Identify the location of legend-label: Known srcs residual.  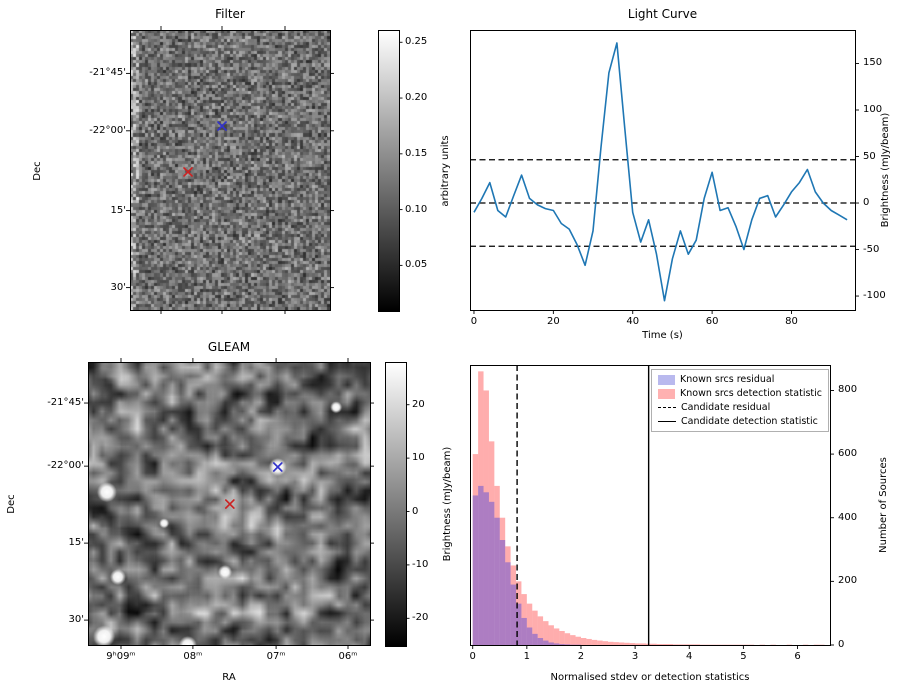
(727, 379).